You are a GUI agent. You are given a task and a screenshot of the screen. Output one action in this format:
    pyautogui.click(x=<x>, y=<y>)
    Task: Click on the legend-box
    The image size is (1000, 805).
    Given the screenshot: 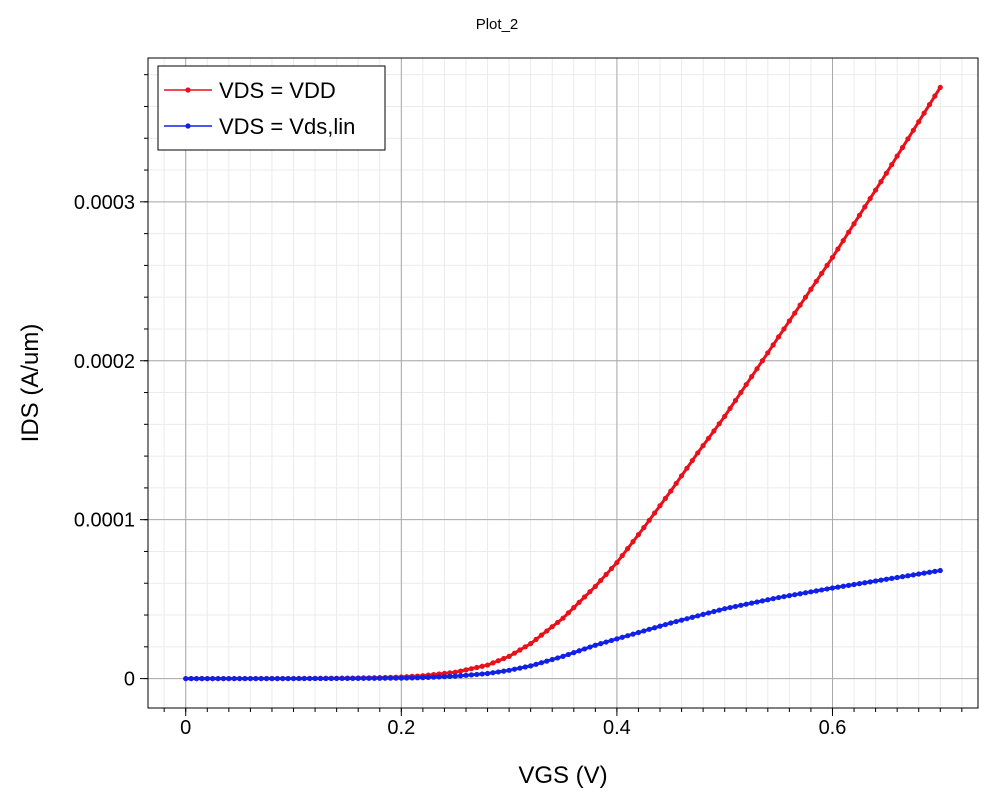 What is the action you would take?
    pyautogui.click(x=271, y=108)
    